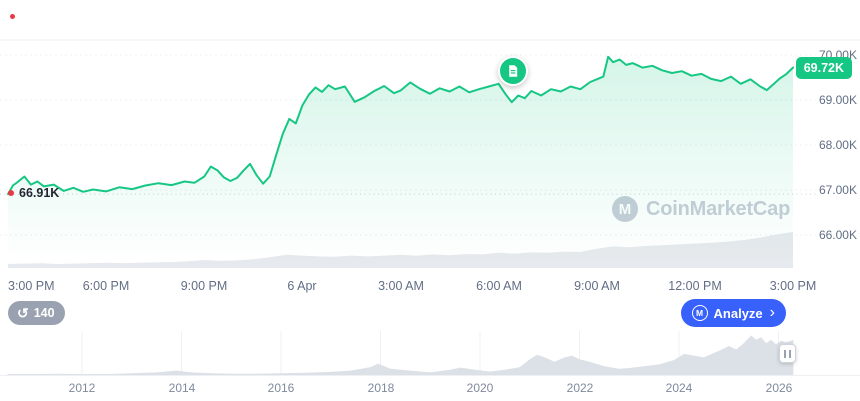  Describe the element at coordinates (182, 388) in the screenshot. I see `year-tick-label: 2014` at that location.